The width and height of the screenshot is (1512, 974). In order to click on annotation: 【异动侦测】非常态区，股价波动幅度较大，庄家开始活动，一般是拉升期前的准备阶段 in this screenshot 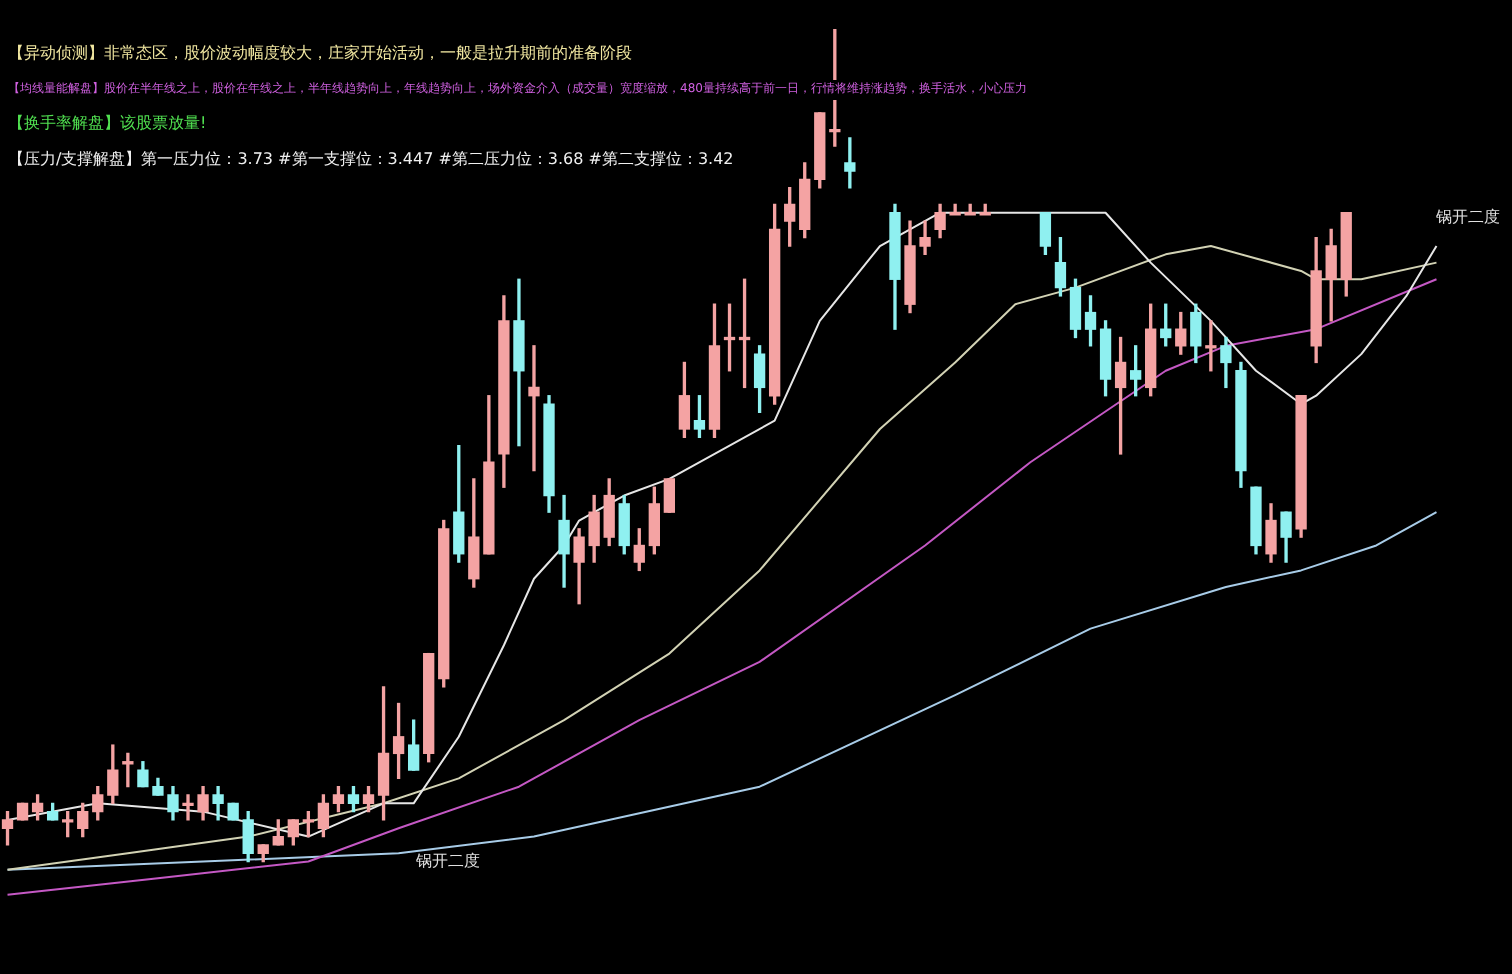, I will do `click(320, 54)`.